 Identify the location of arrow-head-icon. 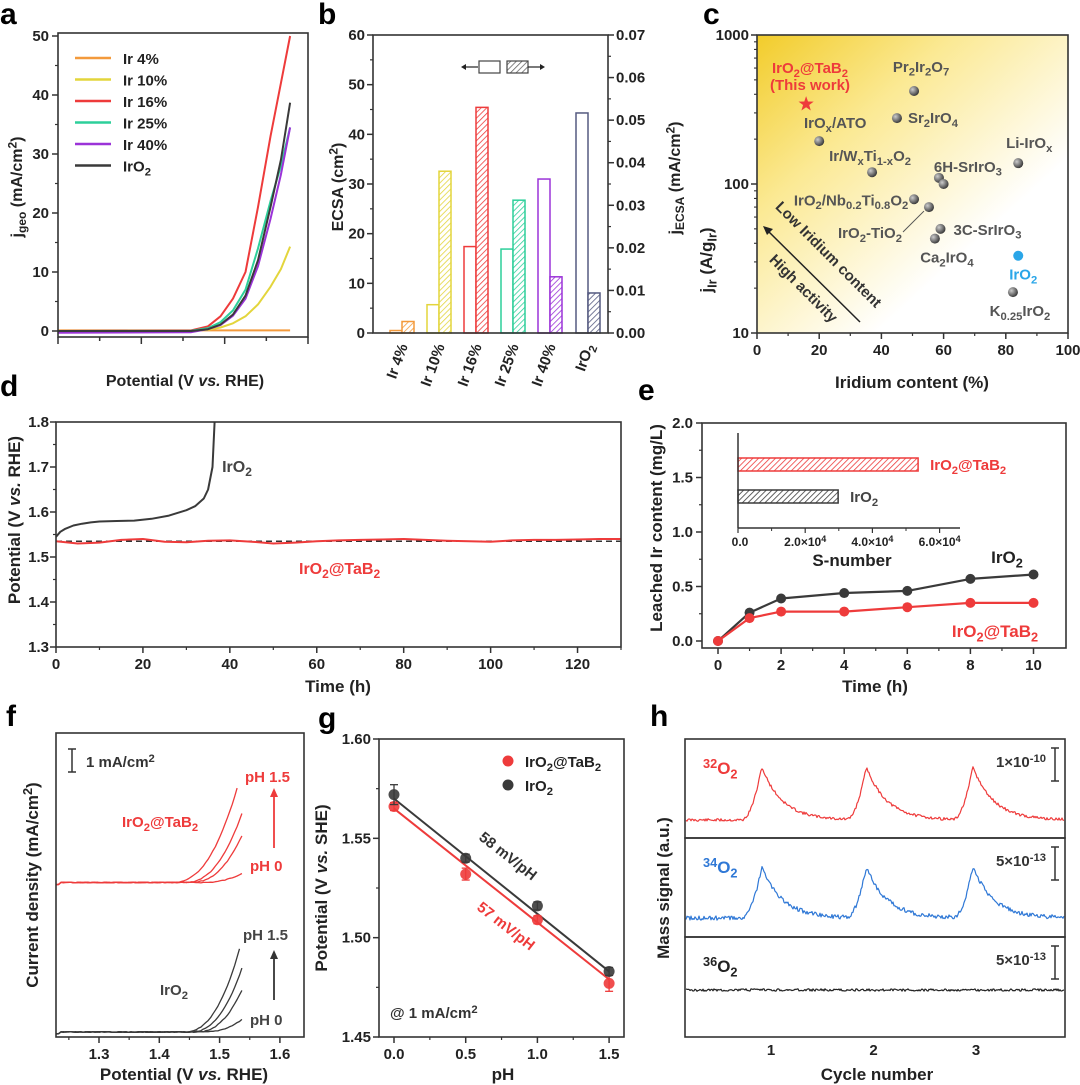
(542, 67).